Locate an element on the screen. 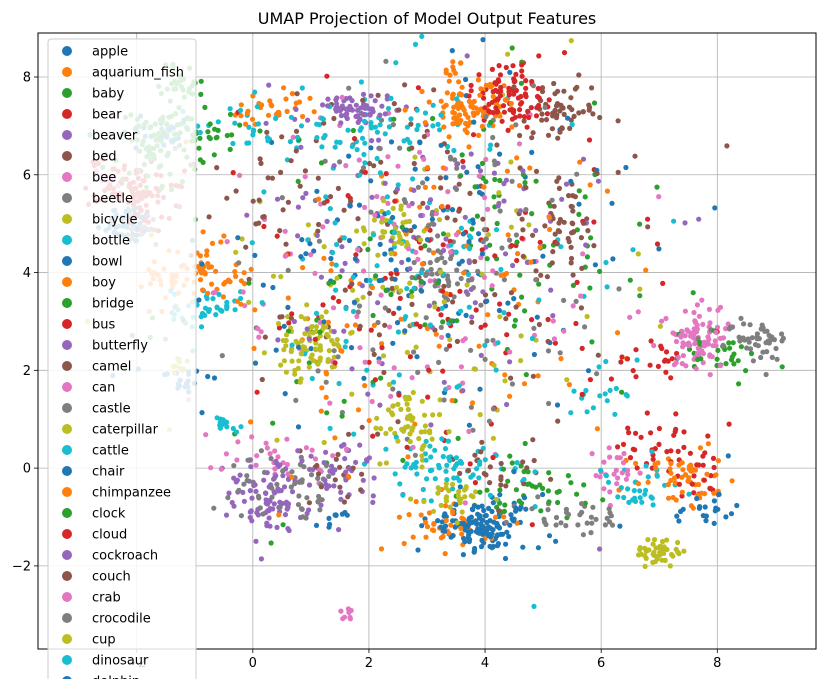 This screenshot has height=679, width=825. legend-label: boy is located at coordinates (104, 283).